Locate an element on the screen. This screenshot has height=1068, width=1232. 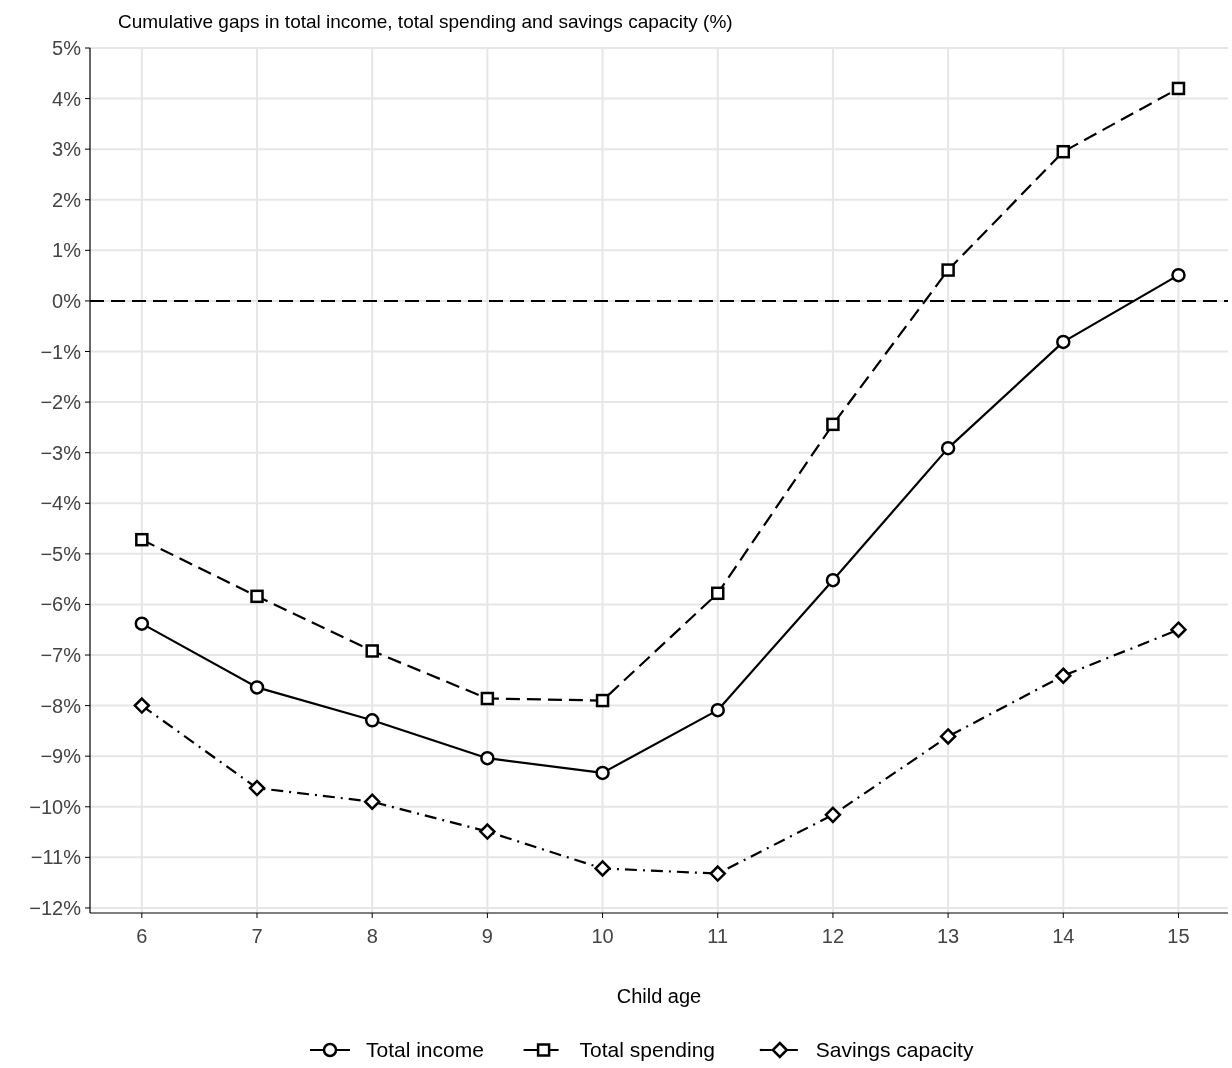
y-tick-label: −3% is located at coordinates (61, 452).